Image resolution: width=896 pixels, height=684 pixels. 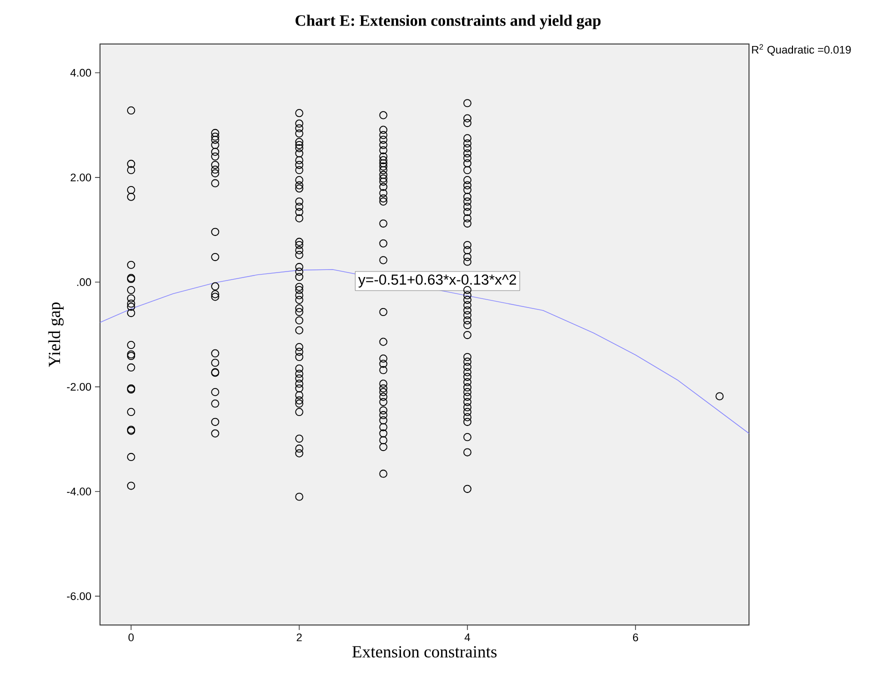 I want to click on y-tick-label: -6.00, so click(x=79, y=596).